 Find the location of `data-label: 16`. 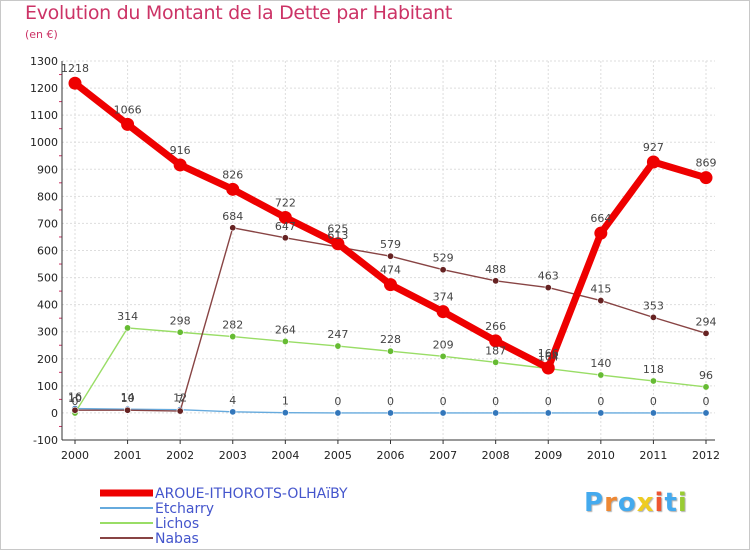

data-label: 16 is located at coordinates (75, 397).